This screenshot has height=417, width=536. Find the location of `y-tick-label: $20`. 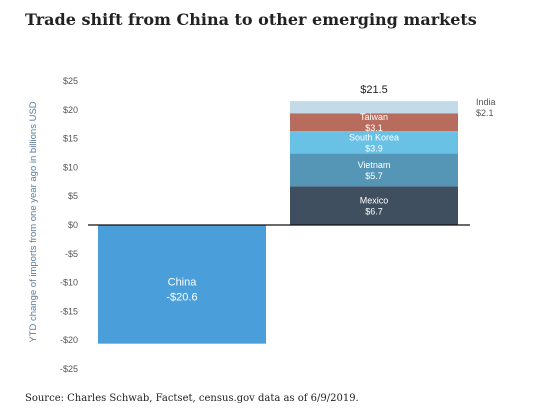

y-tick-label: $20 is located at coordinates (70, 110).